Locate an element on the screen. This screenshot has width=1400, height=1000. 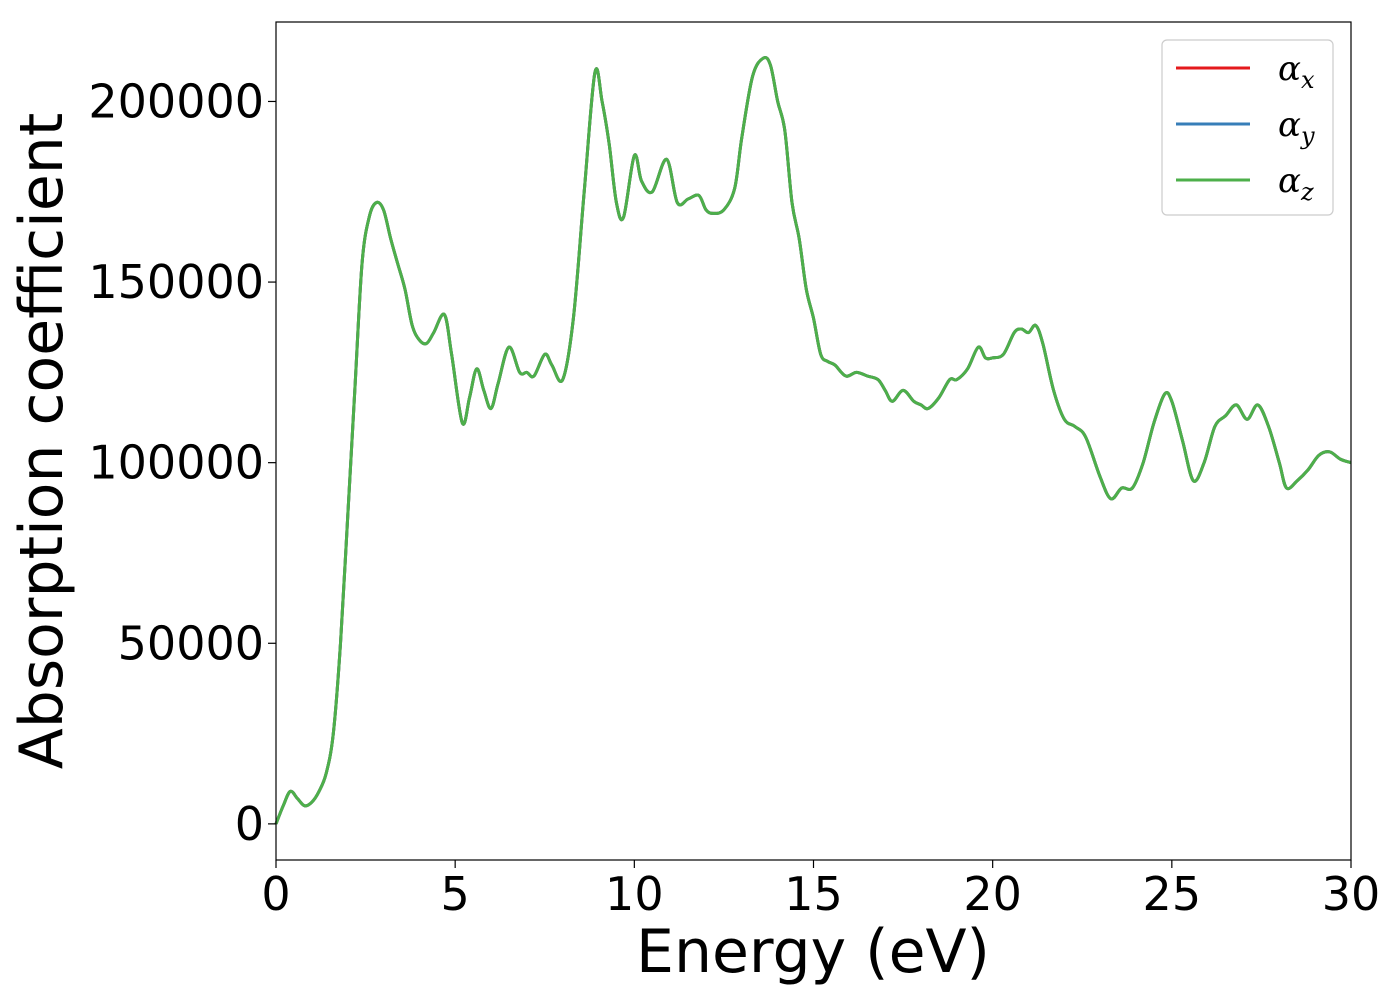
y-tick-label: 0 is located at coordinates (249, 824).